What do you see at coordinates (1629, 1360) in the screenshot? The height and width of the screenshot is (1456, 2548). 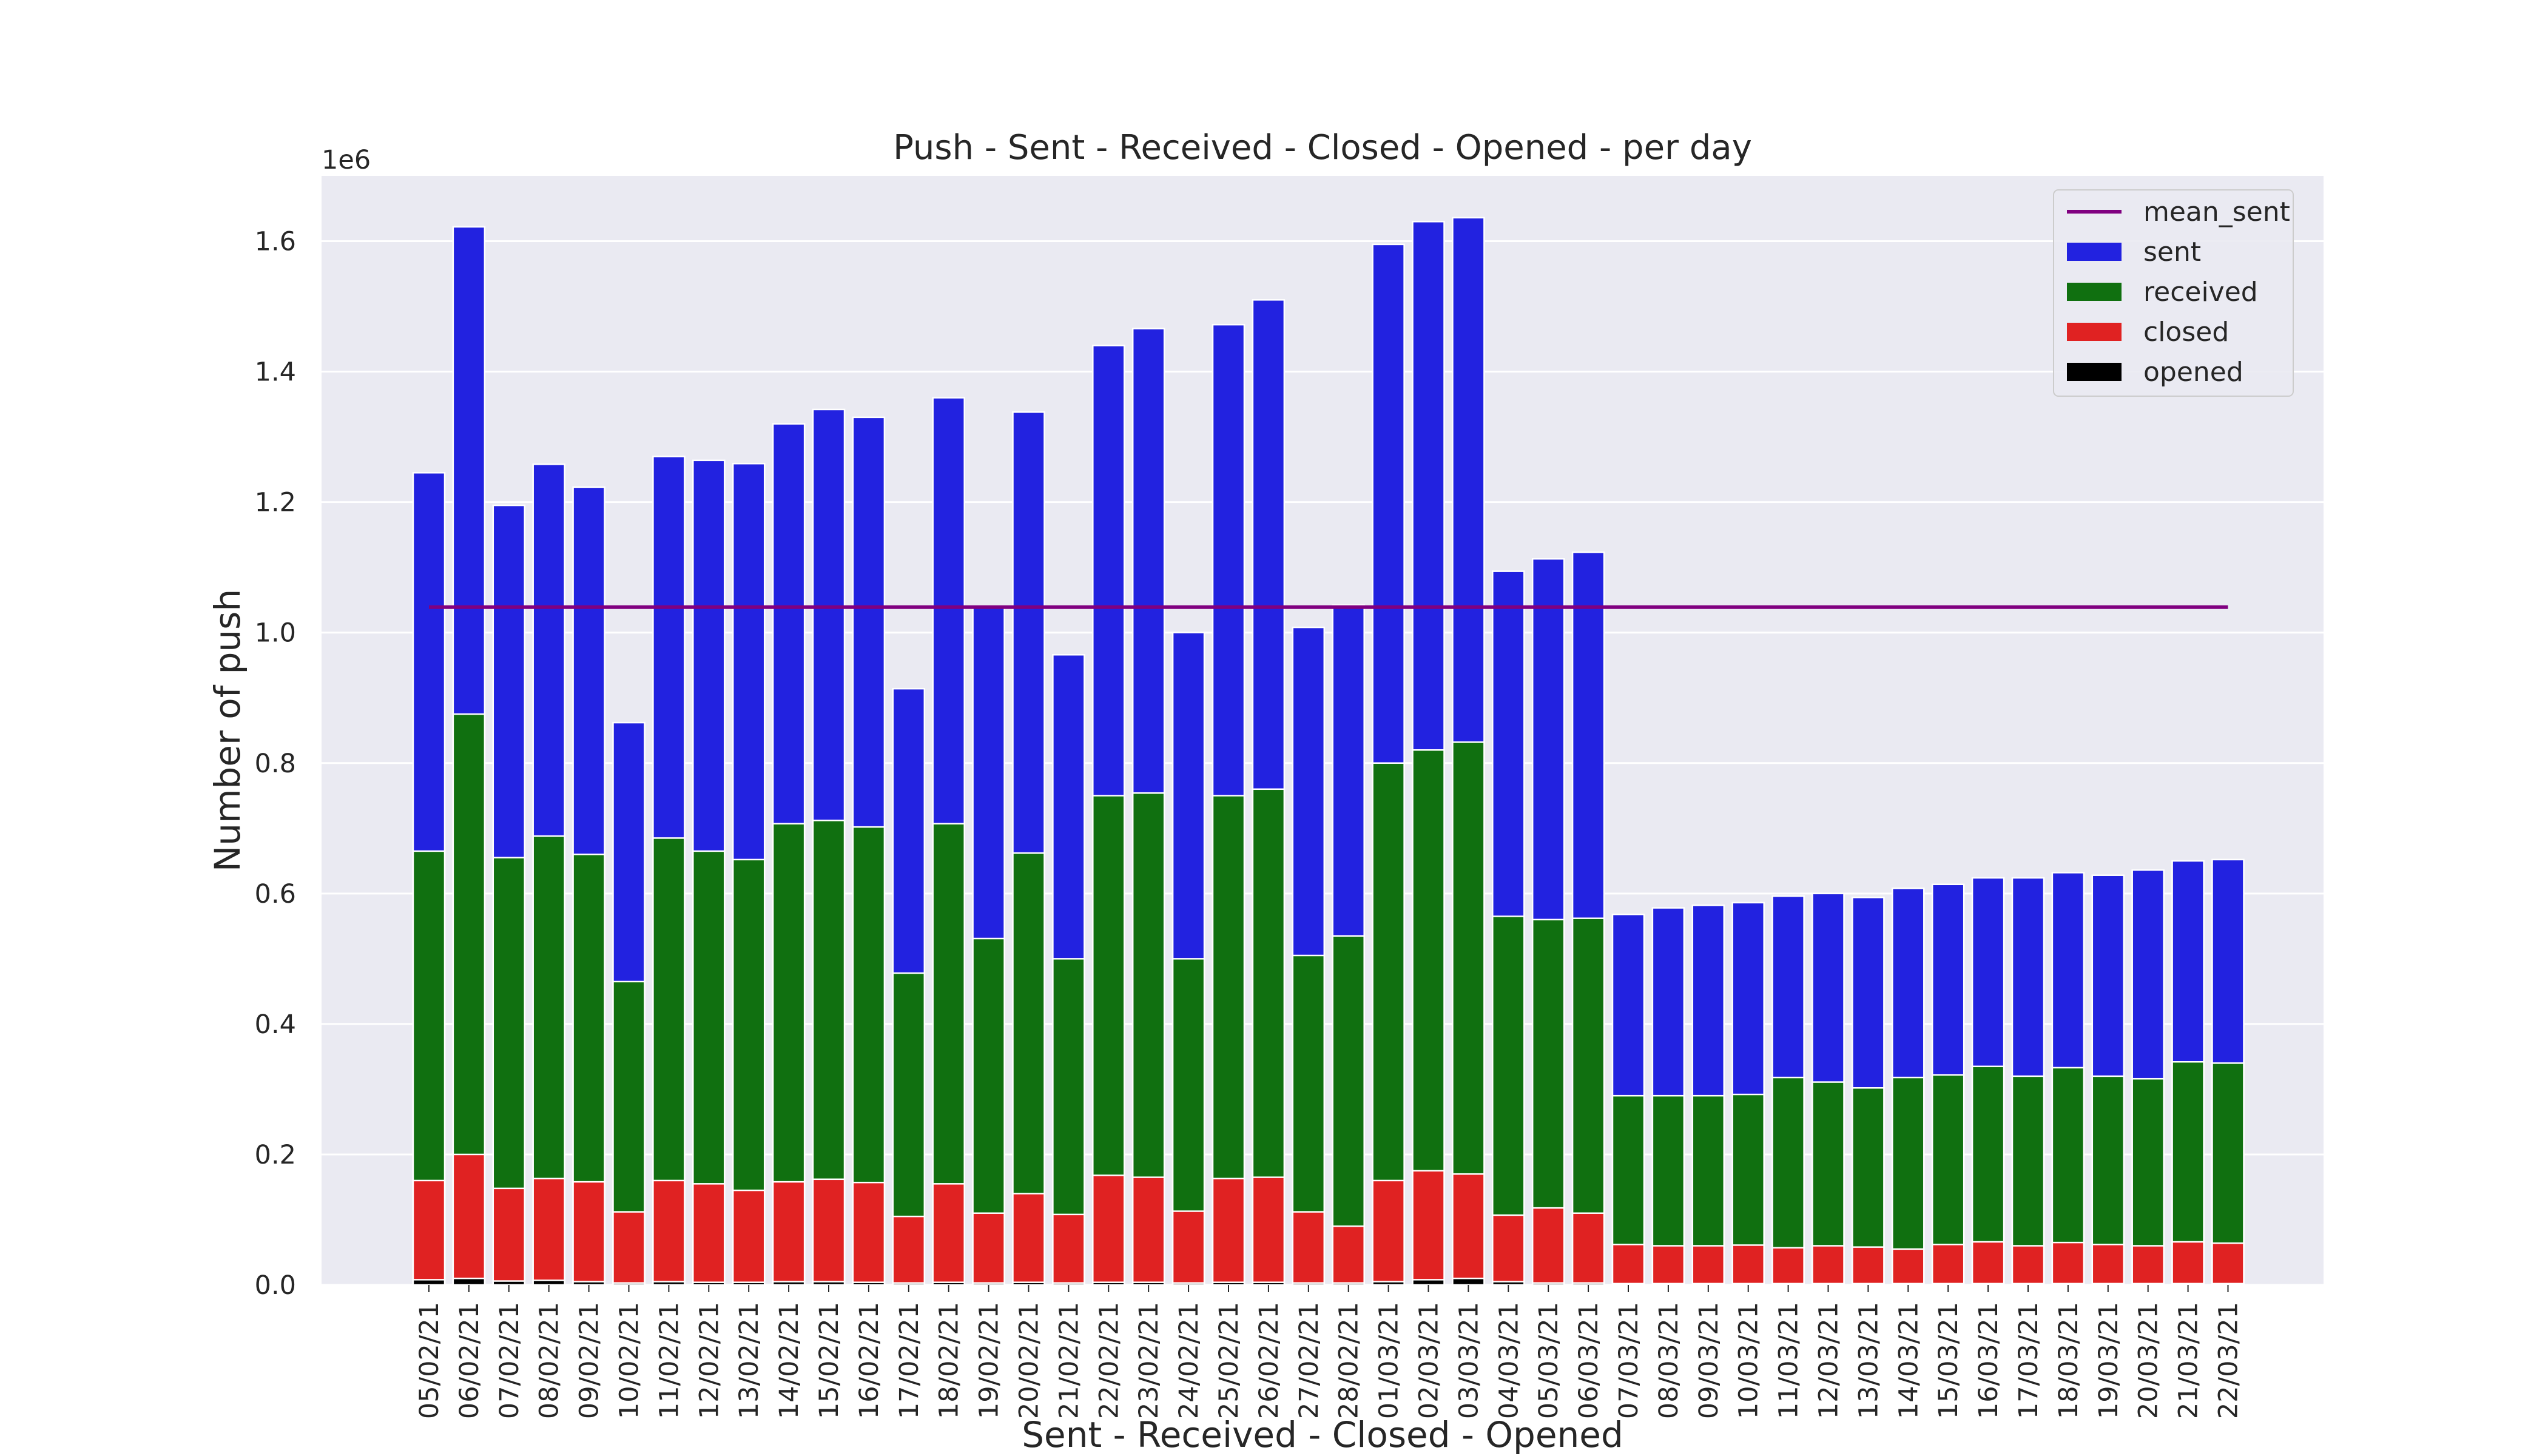 I see `x-tick-label: 07/03/21` at bounding box center [1629, 1360].